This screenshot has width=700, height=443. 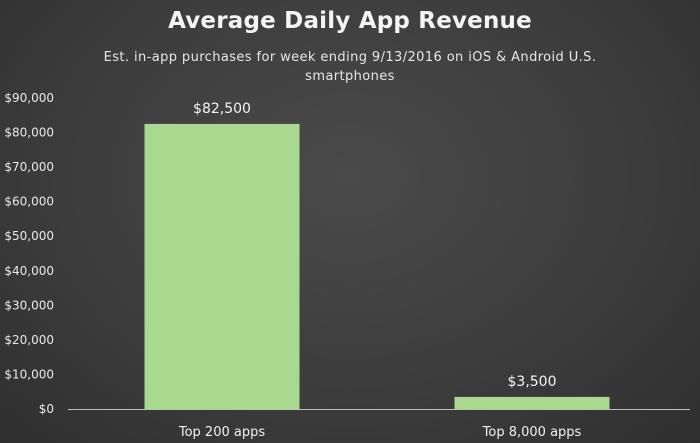 What do you see at coordinates (29, 236) in the screenshot?
I see `y-tick-label: $50,000` at bounding box center [29, 236].